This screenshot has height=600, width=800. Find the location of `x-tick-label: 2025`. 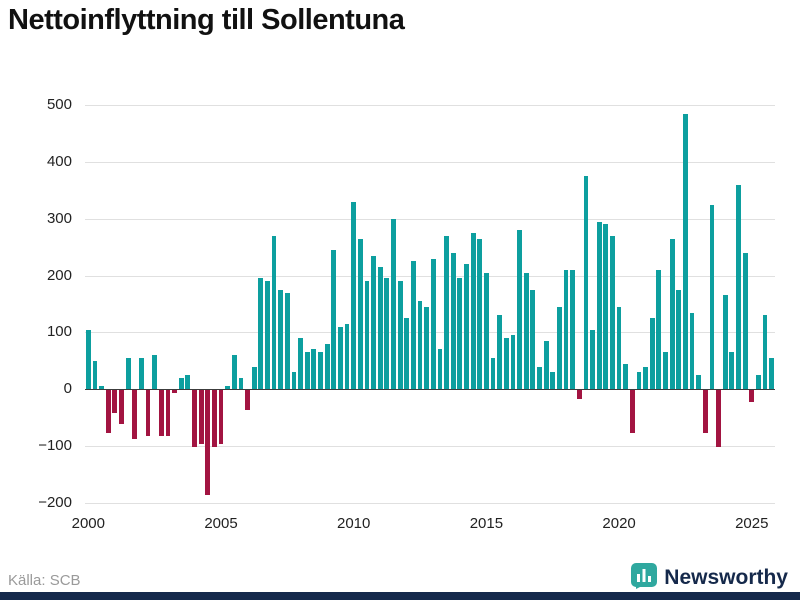

x-tick-label: 2025 is located at coordinates (752, 523).